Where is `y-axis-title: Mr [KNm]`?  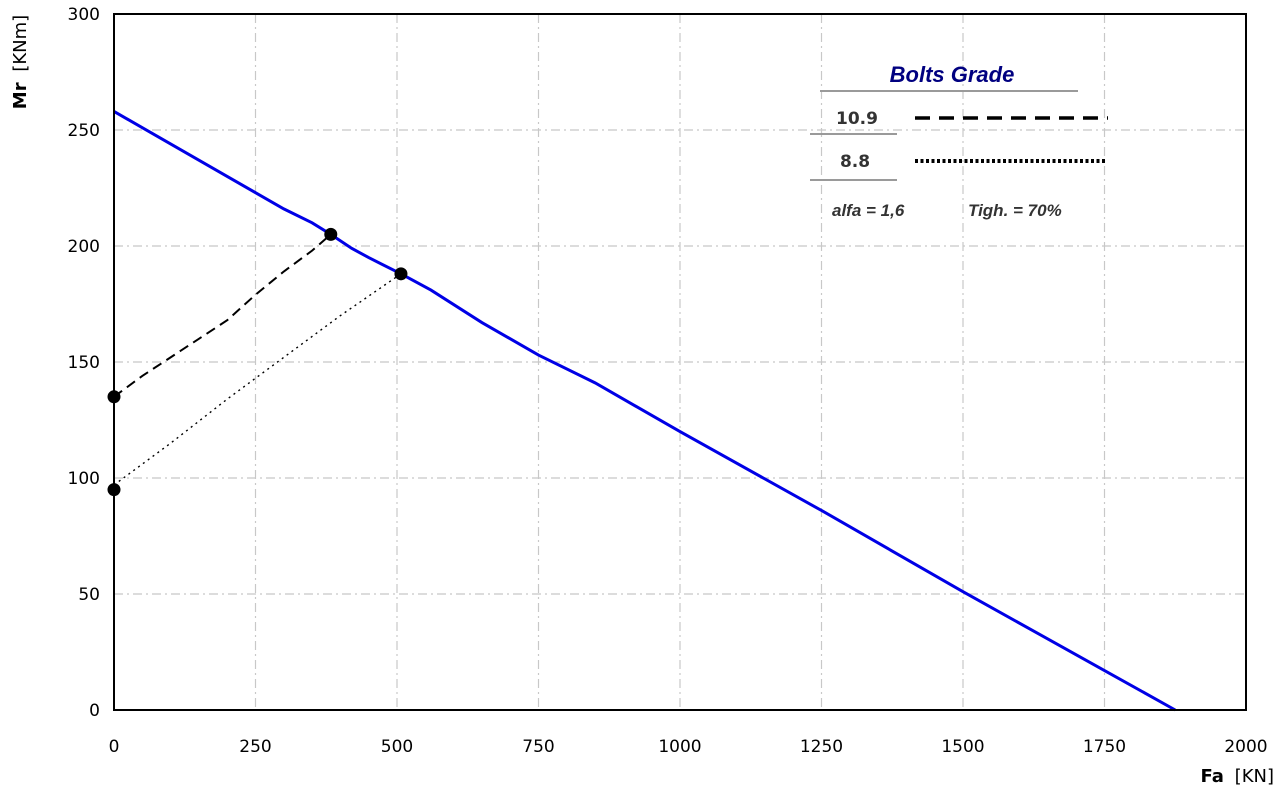
y-axis-title: Mr [KNm] is located at coordinates (20, 62).